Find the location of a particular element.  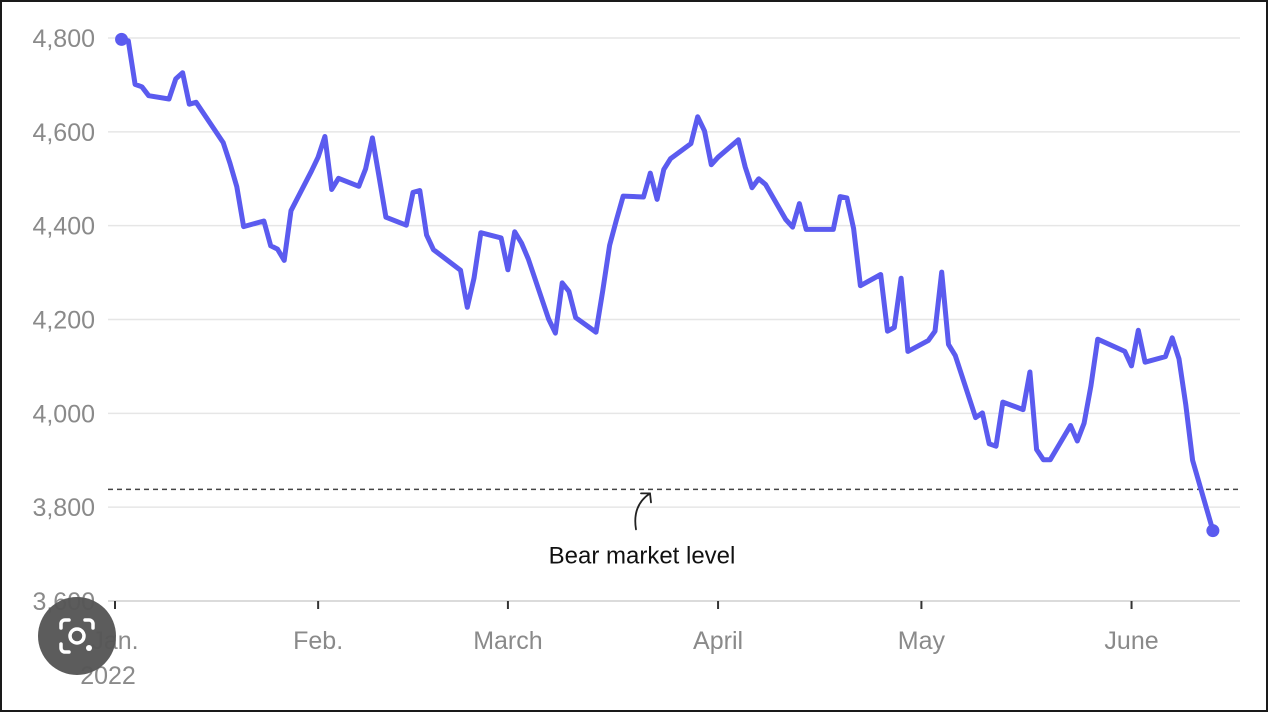

y-tick-label: 4,200 is located at coordinates (63, 321).